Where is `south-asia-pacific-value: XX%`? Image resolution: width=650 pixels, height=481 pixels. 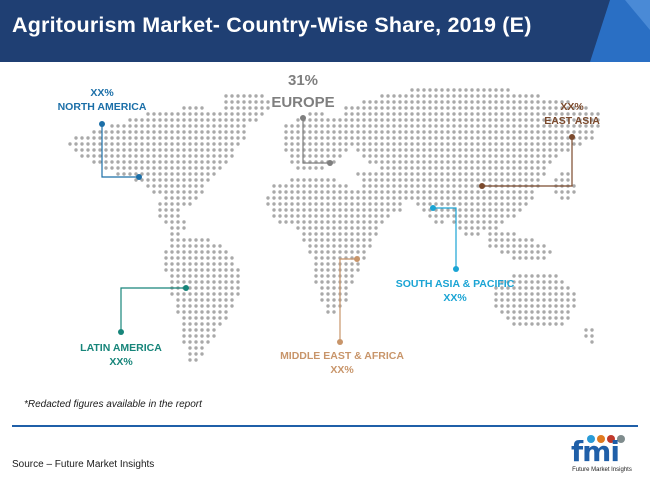
south-asia-pacific-value: XX% is located at coordinates (455, 298).